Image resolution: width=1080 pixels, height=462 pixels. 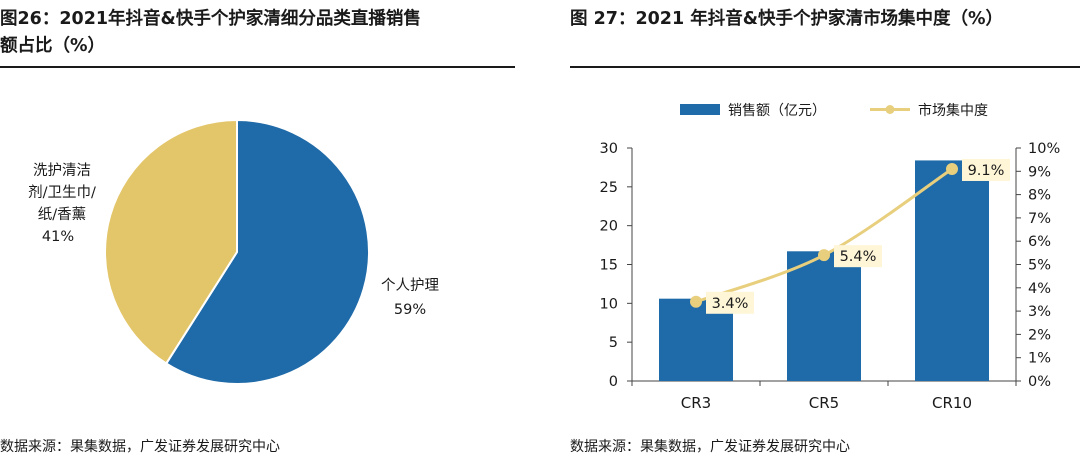 I want to click on pie-slice-personal-care, so click(x=267, y=251).